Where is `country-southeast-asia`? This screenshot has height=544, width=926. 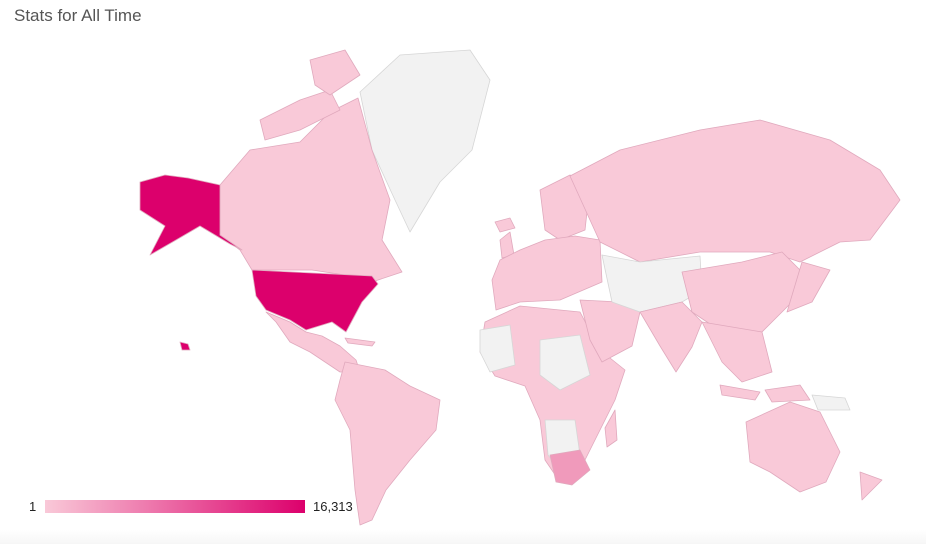 country-southeast-asia is located at coordinates (737, 352).